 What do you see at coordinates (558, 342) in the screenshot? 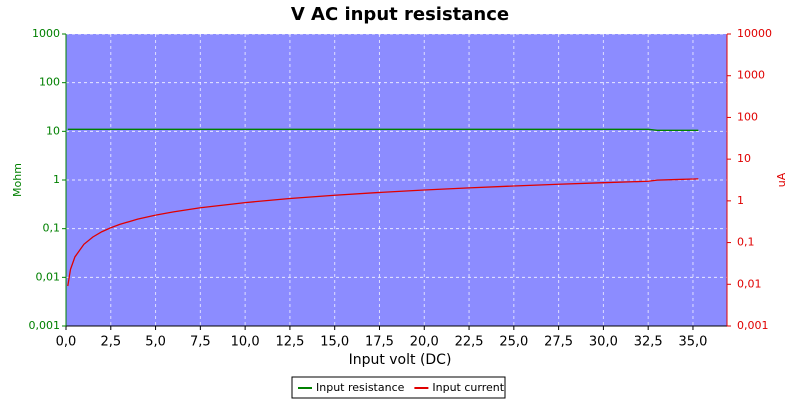
I see `x-tick-label: 27,5` at bounding box center [558, 342].